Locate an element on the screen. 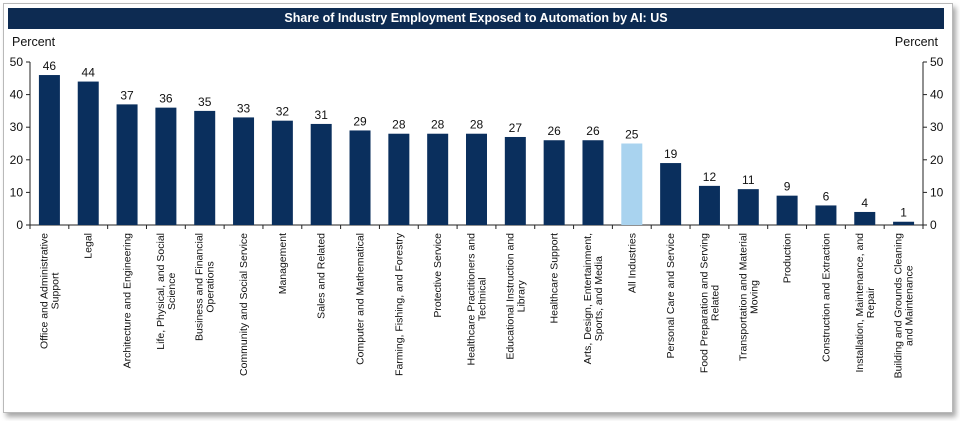 Image resolution: width=960 pixels, height=421 pixels. x-tick-label: Protective Service is located at coordinates (438, 275).